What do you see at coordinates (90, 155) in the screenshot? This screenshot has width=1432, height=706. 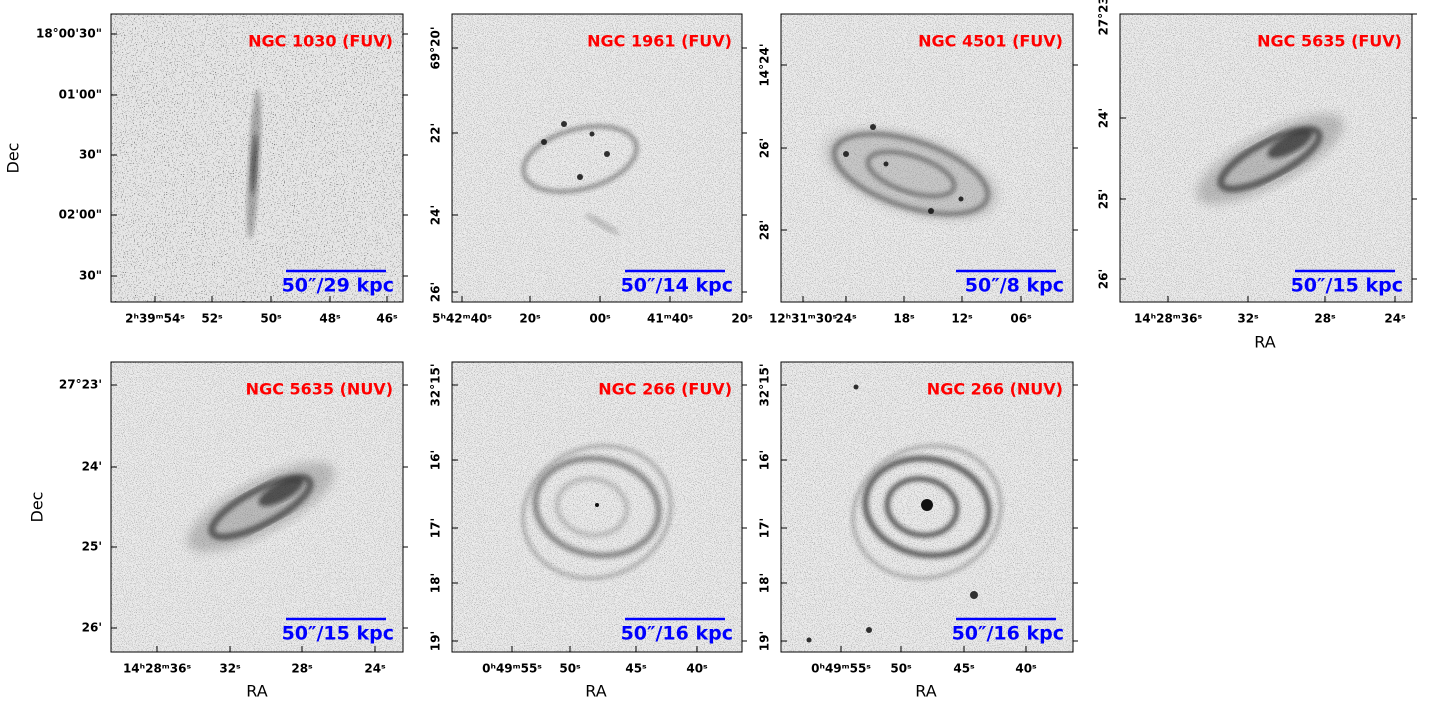 I see `y-tick-label: 30"` at bounding box center [90, 155].